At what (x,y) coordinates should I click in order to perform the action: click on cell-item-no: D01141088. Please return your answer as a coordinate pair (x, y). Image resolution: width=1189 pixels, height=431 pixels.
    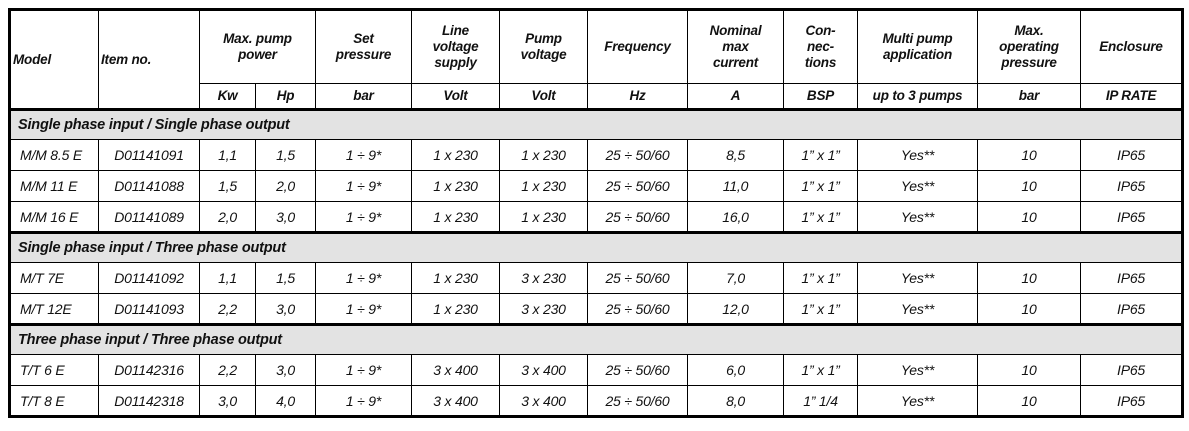
    Looking at the image, I should click on (149, 186).